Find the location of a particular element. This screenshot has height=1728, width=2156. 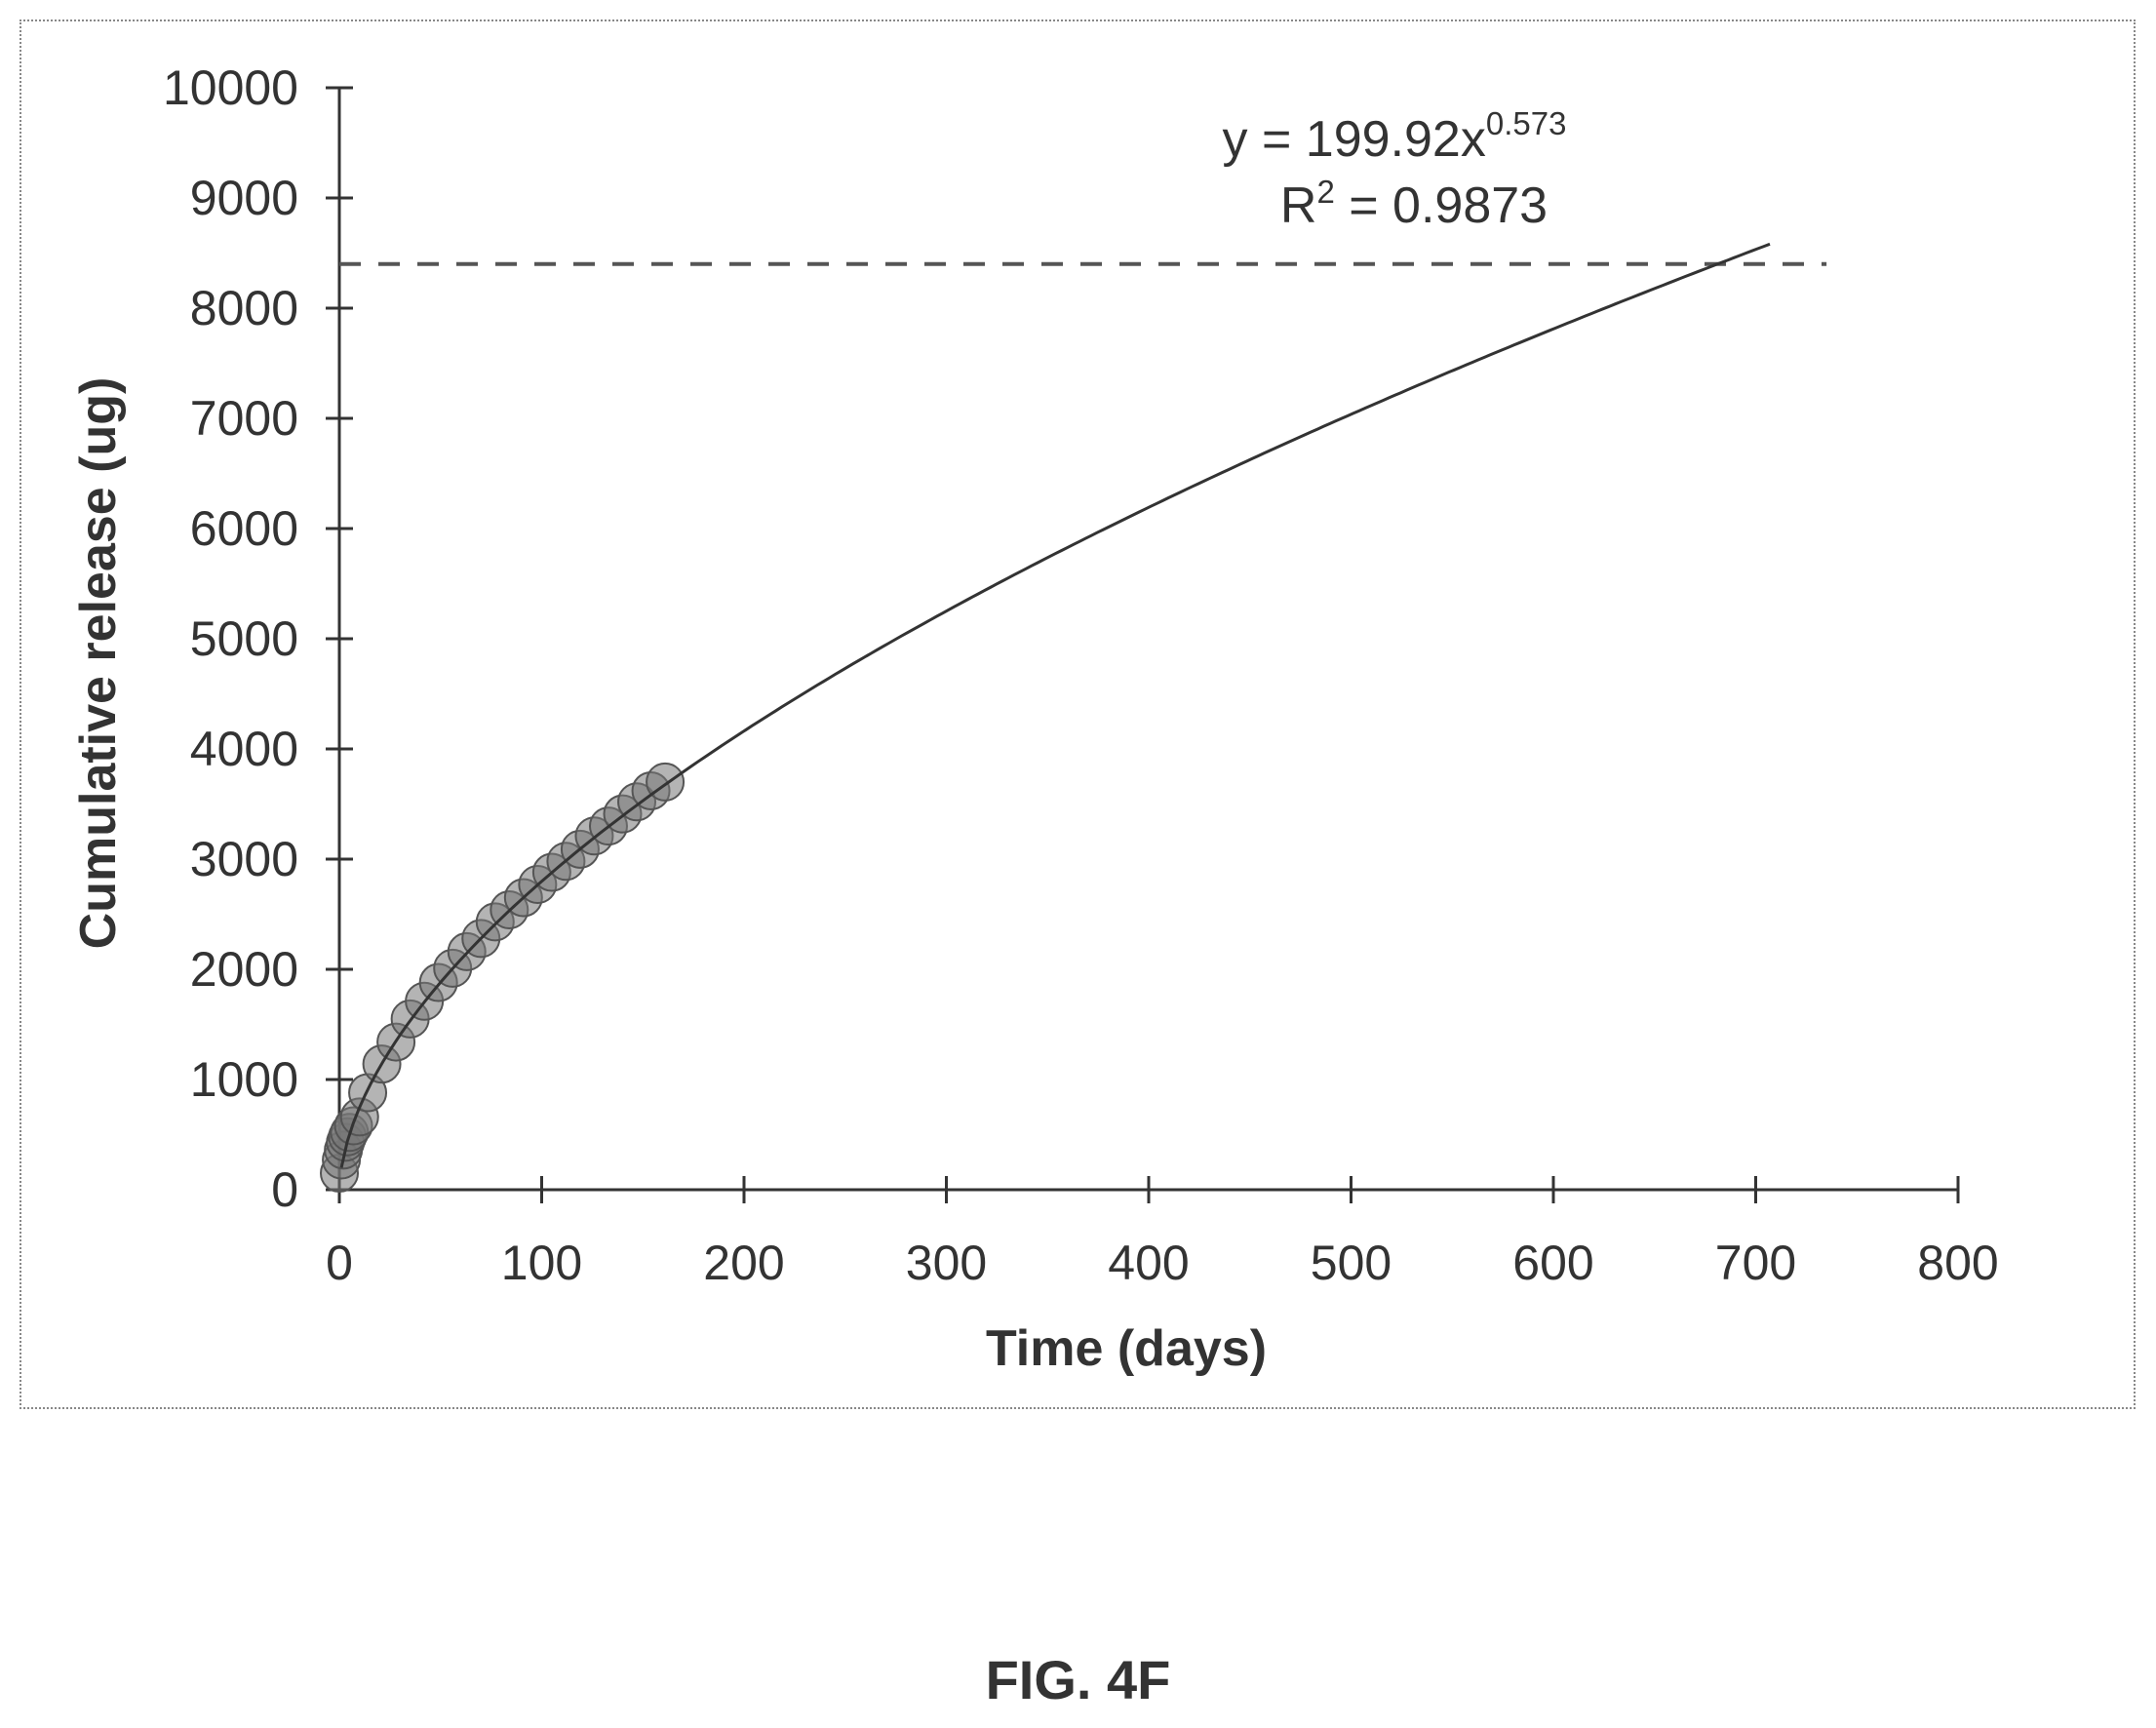

r-squared: R2 = 0.9873 is located at coordinates (1414, 204).